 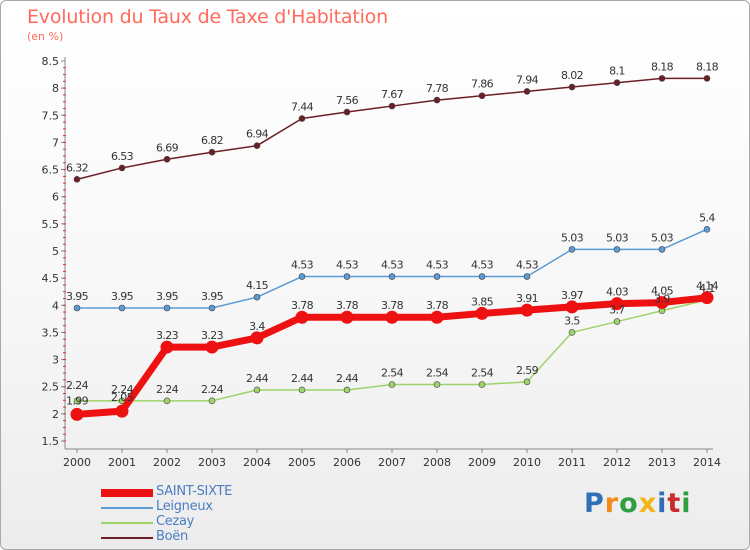 I want to click on x-tick-label: 2013, so click(x=662, y=462).